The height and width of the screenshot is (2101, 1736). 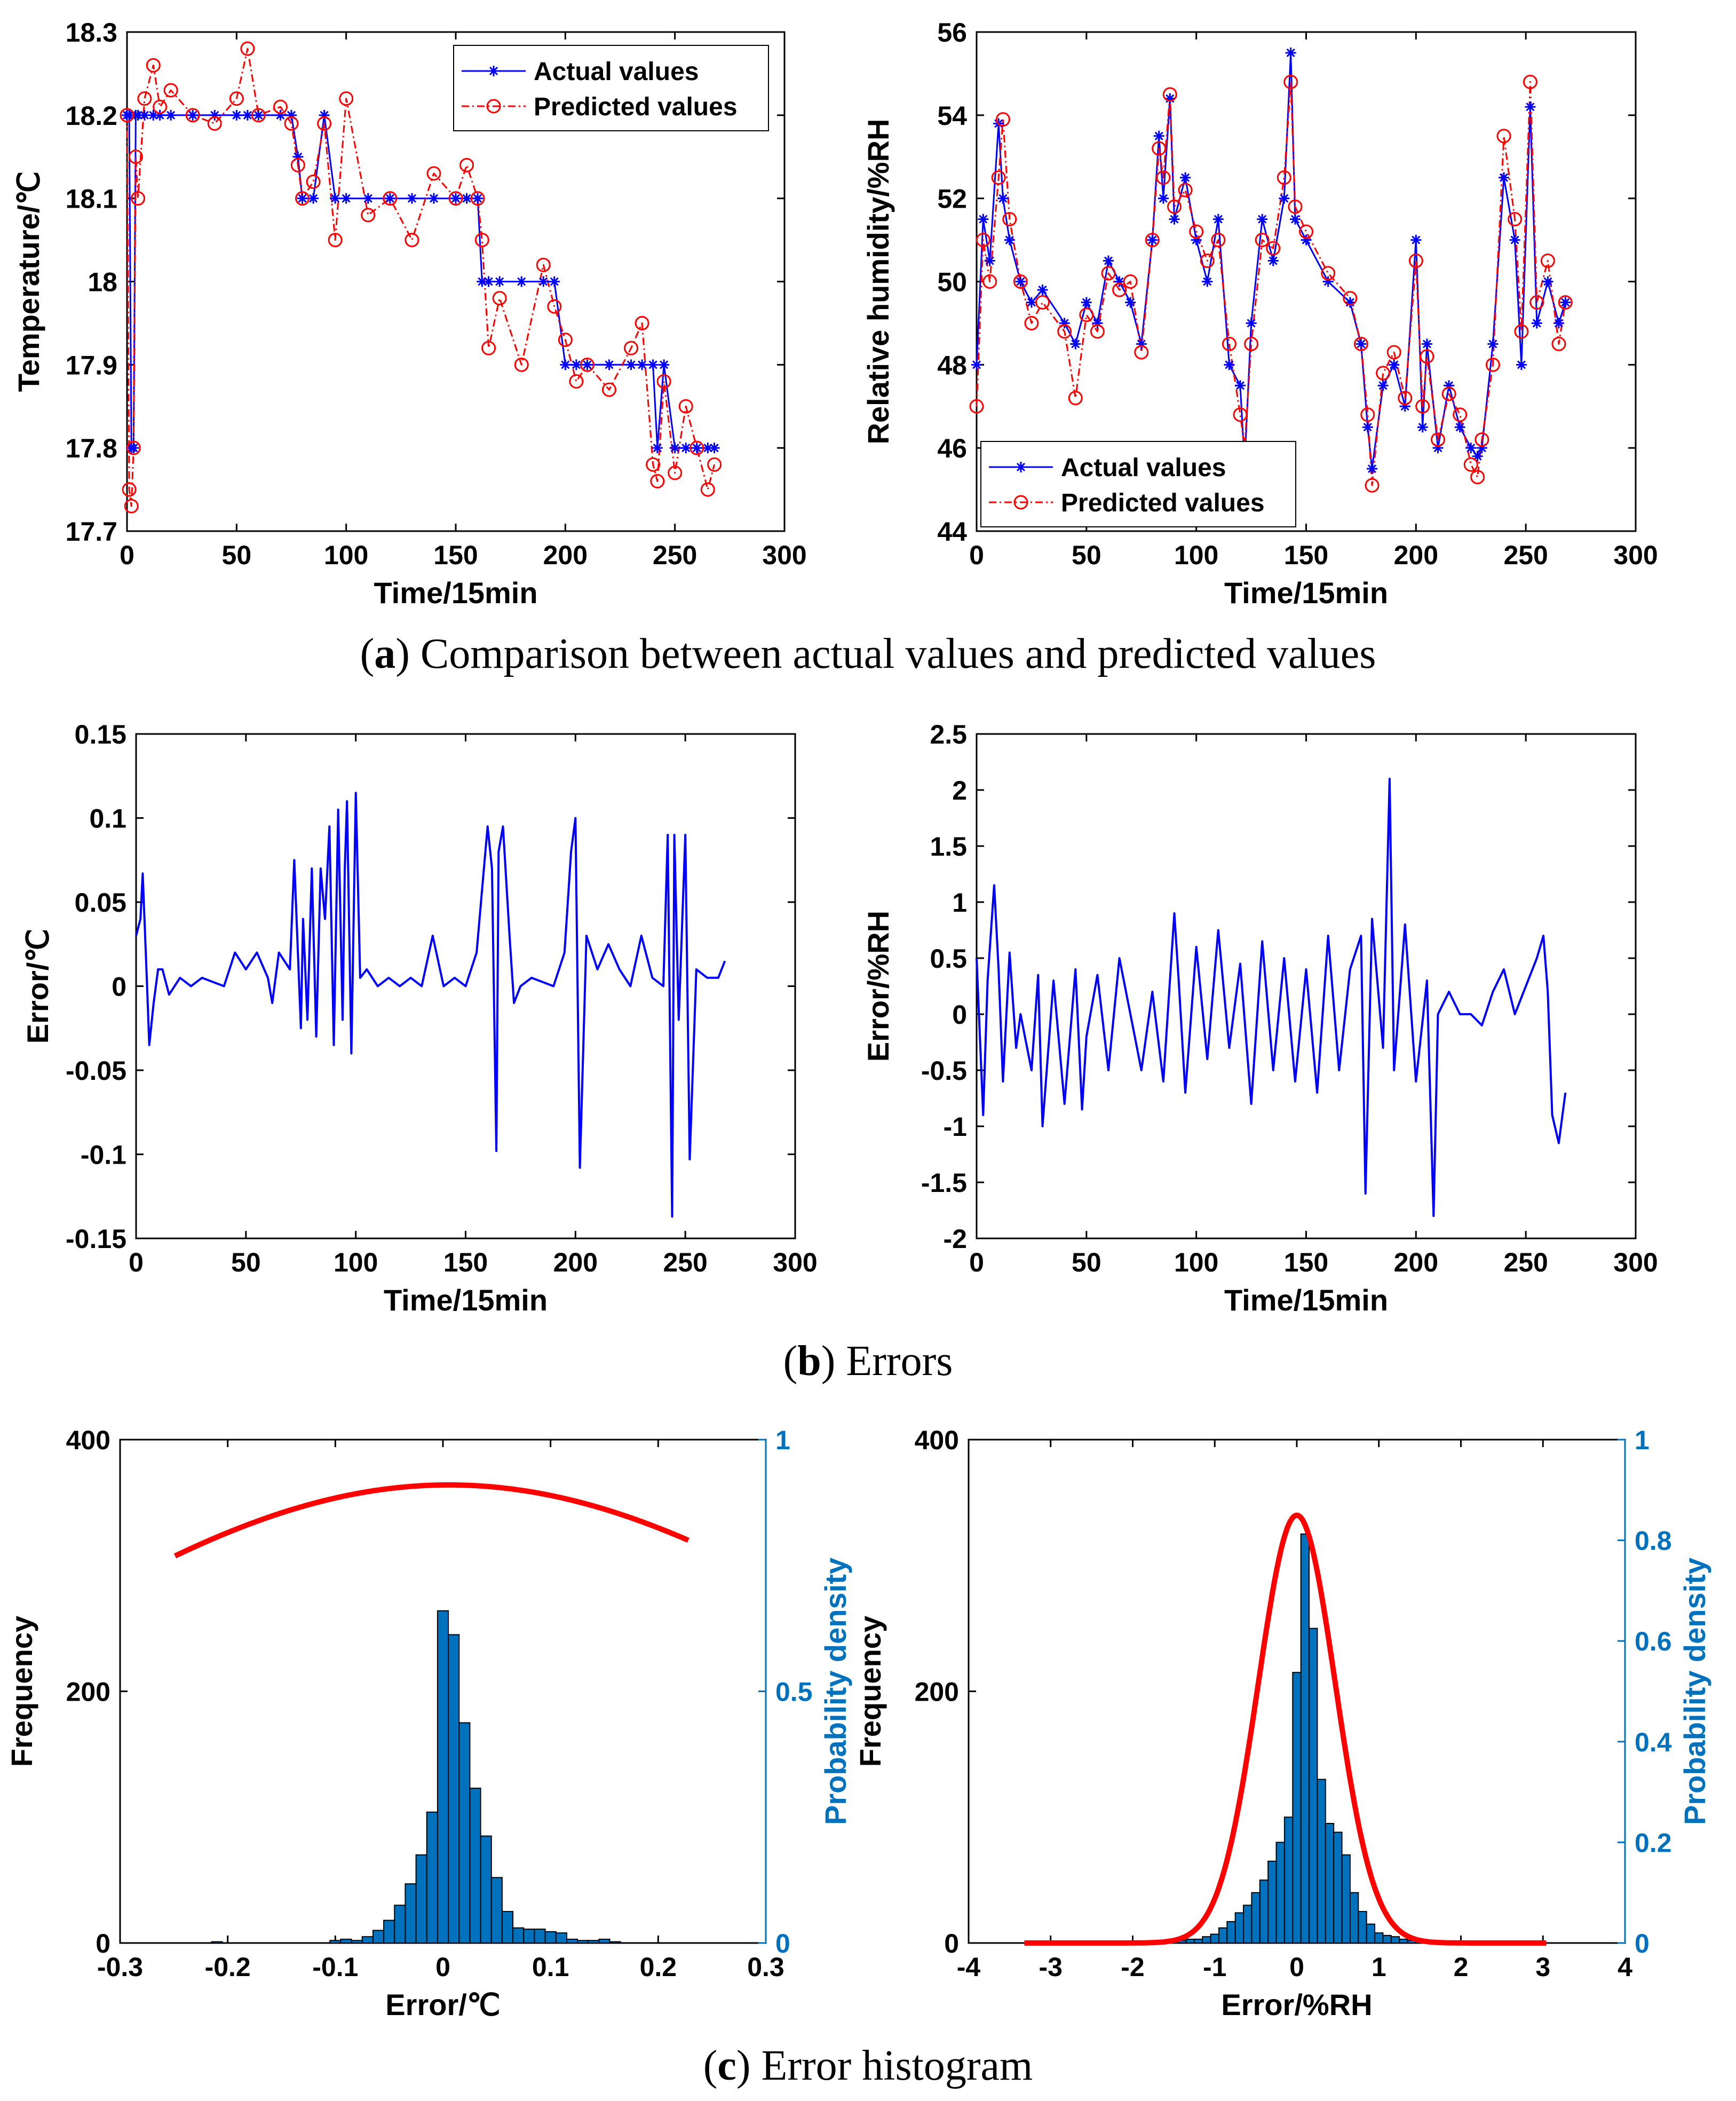 What do you see at coordinates (1526, 555) in the screenshot?
I see `x-tick-label: 250` at bounding box center [1526, 555].